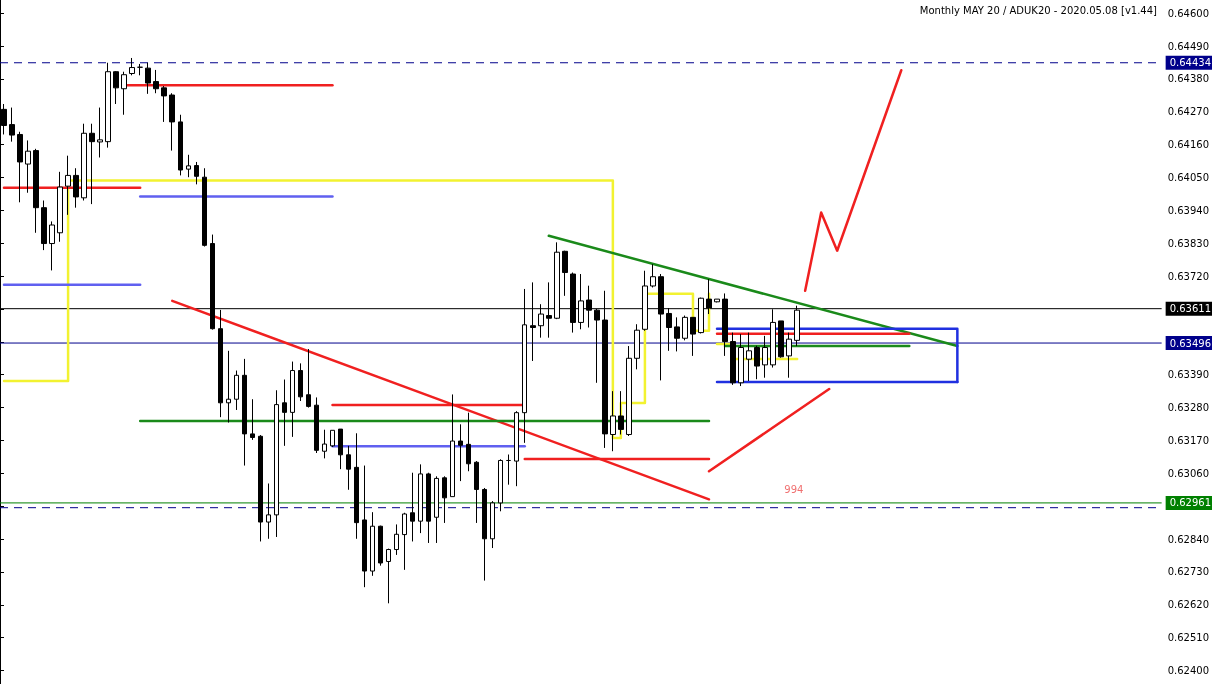 The image size is (1212, 684). What do you see at coordinates (1188, 473) in the screenshot?
I see `y-tick-label: 0.63060` at bounding box center [1188, 473].